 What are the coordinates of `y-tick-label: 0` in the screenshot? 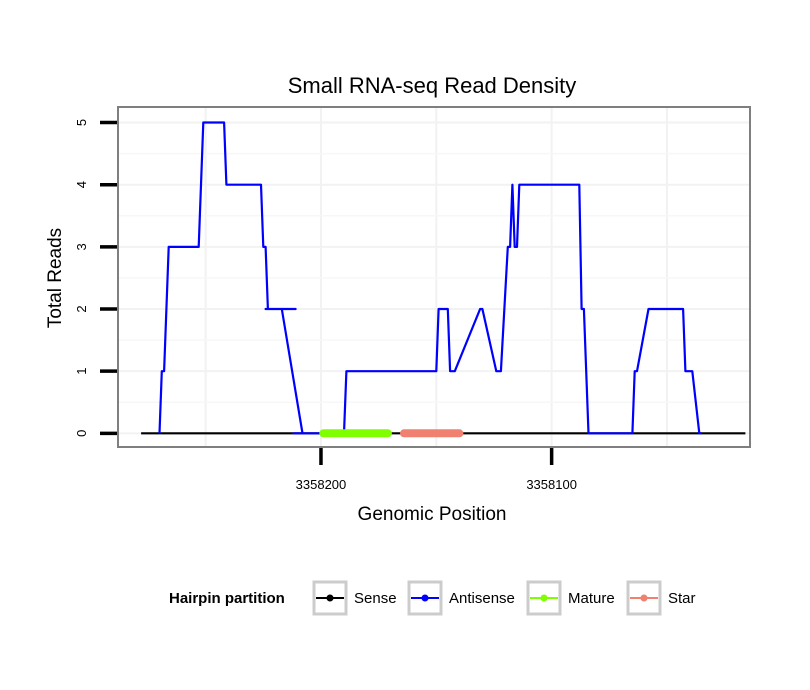 It's located at (81, 433).